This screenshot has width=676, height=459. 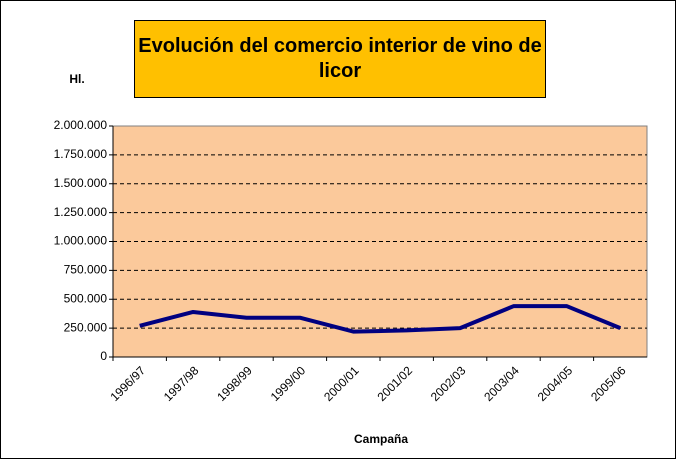 I want to click on y-tick-label: 1.750.000, so click(x=81, y=154).